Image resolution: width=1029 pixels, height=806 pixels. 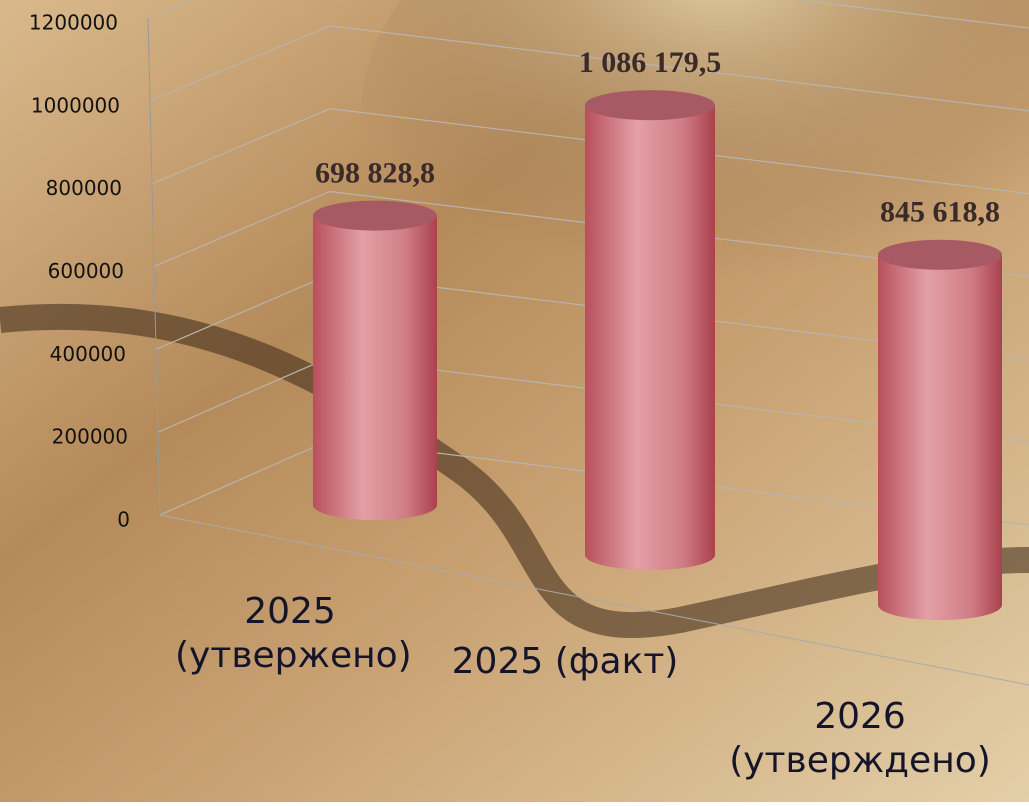 I want to click on y-tick-label: 600000, so click(x=86, y=271).